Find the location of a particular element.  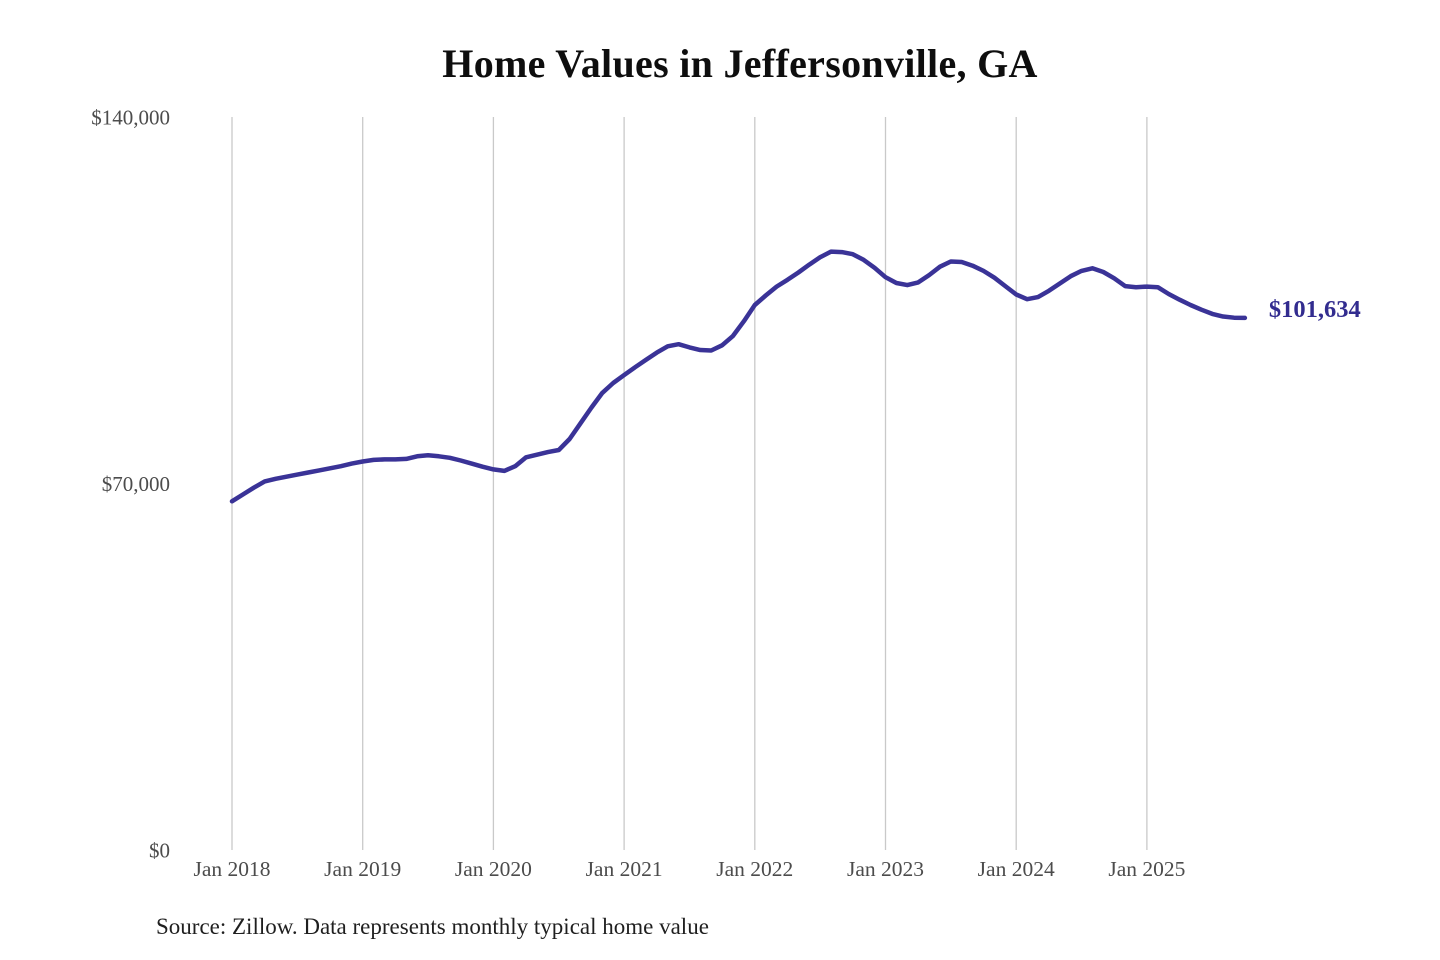

x-tick-label-jan-2018: Jan 2018 is located at coordinates (231, 869).